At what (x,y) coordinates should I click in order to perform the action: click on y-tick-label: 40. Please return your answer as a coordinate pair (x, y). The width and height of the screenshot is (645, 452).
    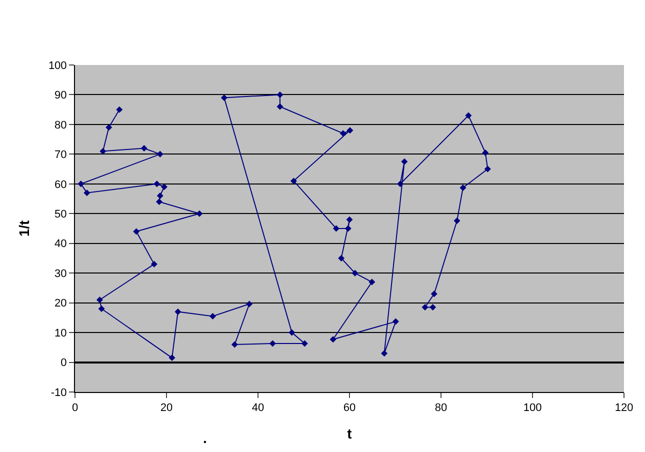
    Looking at the image, I should click on (60, 244).